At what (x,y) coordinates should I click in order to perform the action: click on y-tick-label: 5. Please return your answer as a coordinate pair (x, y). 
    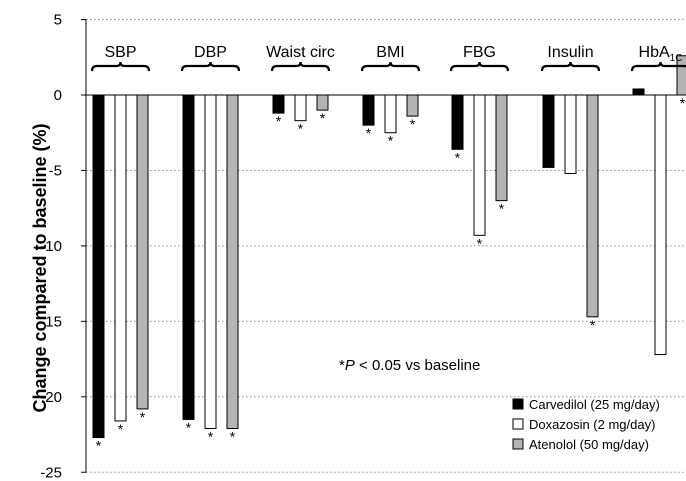
    Looking at the image, I should click on (58, 20).